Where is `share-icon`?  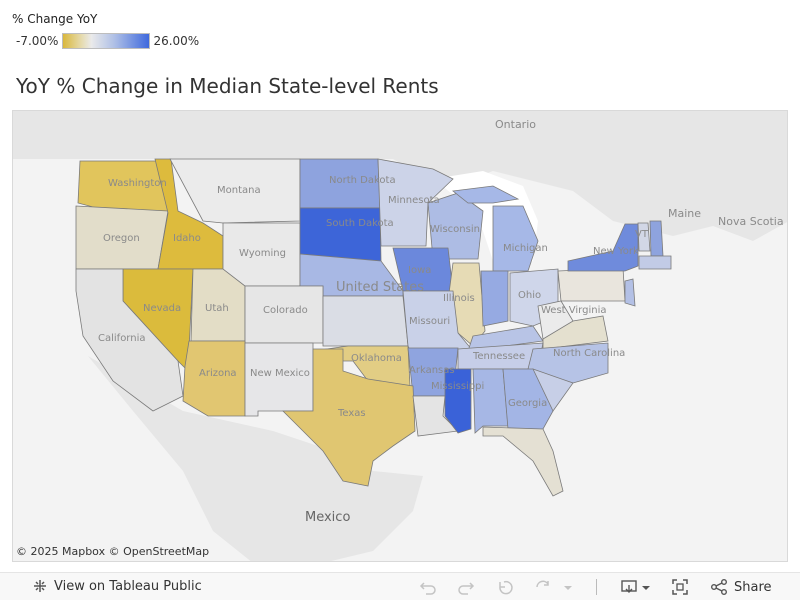
share-icon is located at coordinates (719, 587).